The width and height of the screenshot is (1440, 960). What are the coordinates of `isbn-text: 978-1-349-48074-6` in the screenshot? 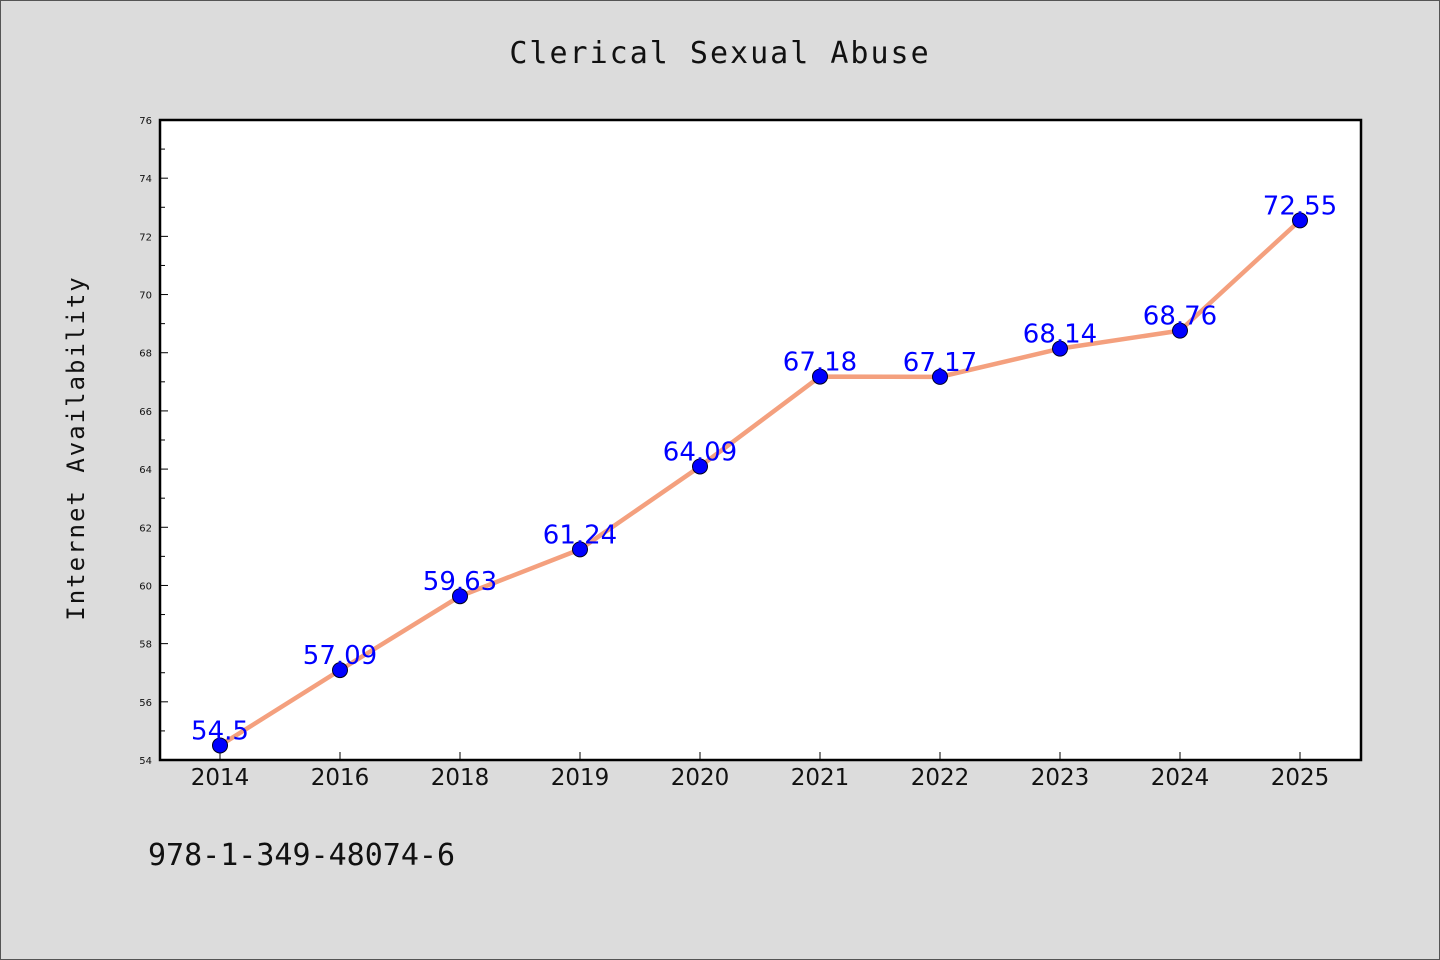 It's located at (301, 855).